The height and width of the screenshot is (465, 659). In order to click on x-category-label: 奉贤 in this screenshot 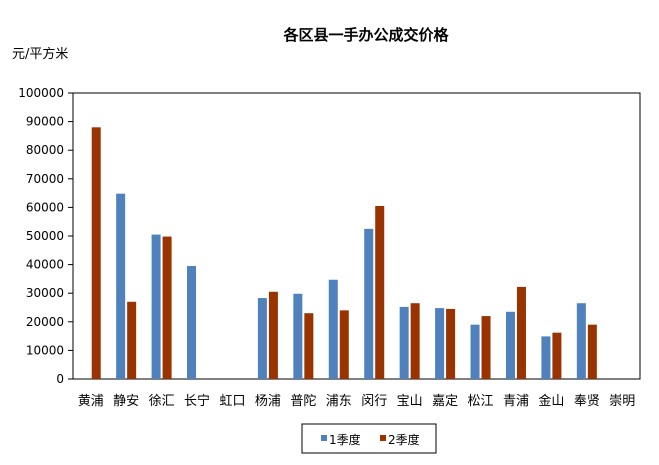, I will do `click(587, 401)`.